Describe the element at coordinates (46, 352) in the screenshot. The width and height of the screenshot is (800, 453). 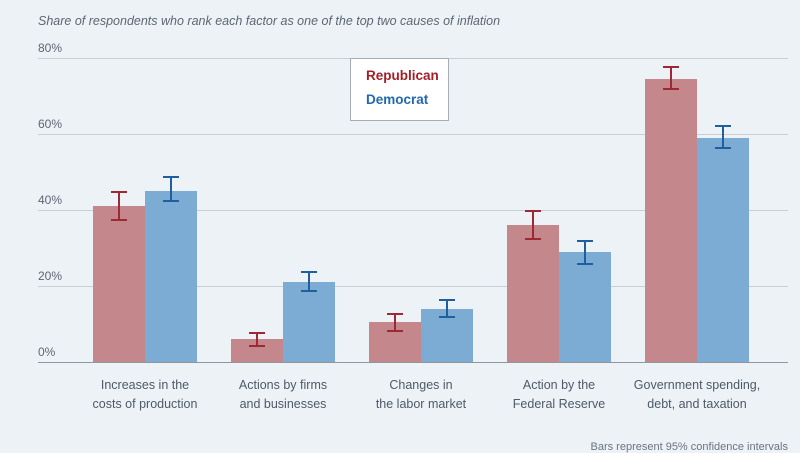
I see `y-tick-label: 0%` at that location.